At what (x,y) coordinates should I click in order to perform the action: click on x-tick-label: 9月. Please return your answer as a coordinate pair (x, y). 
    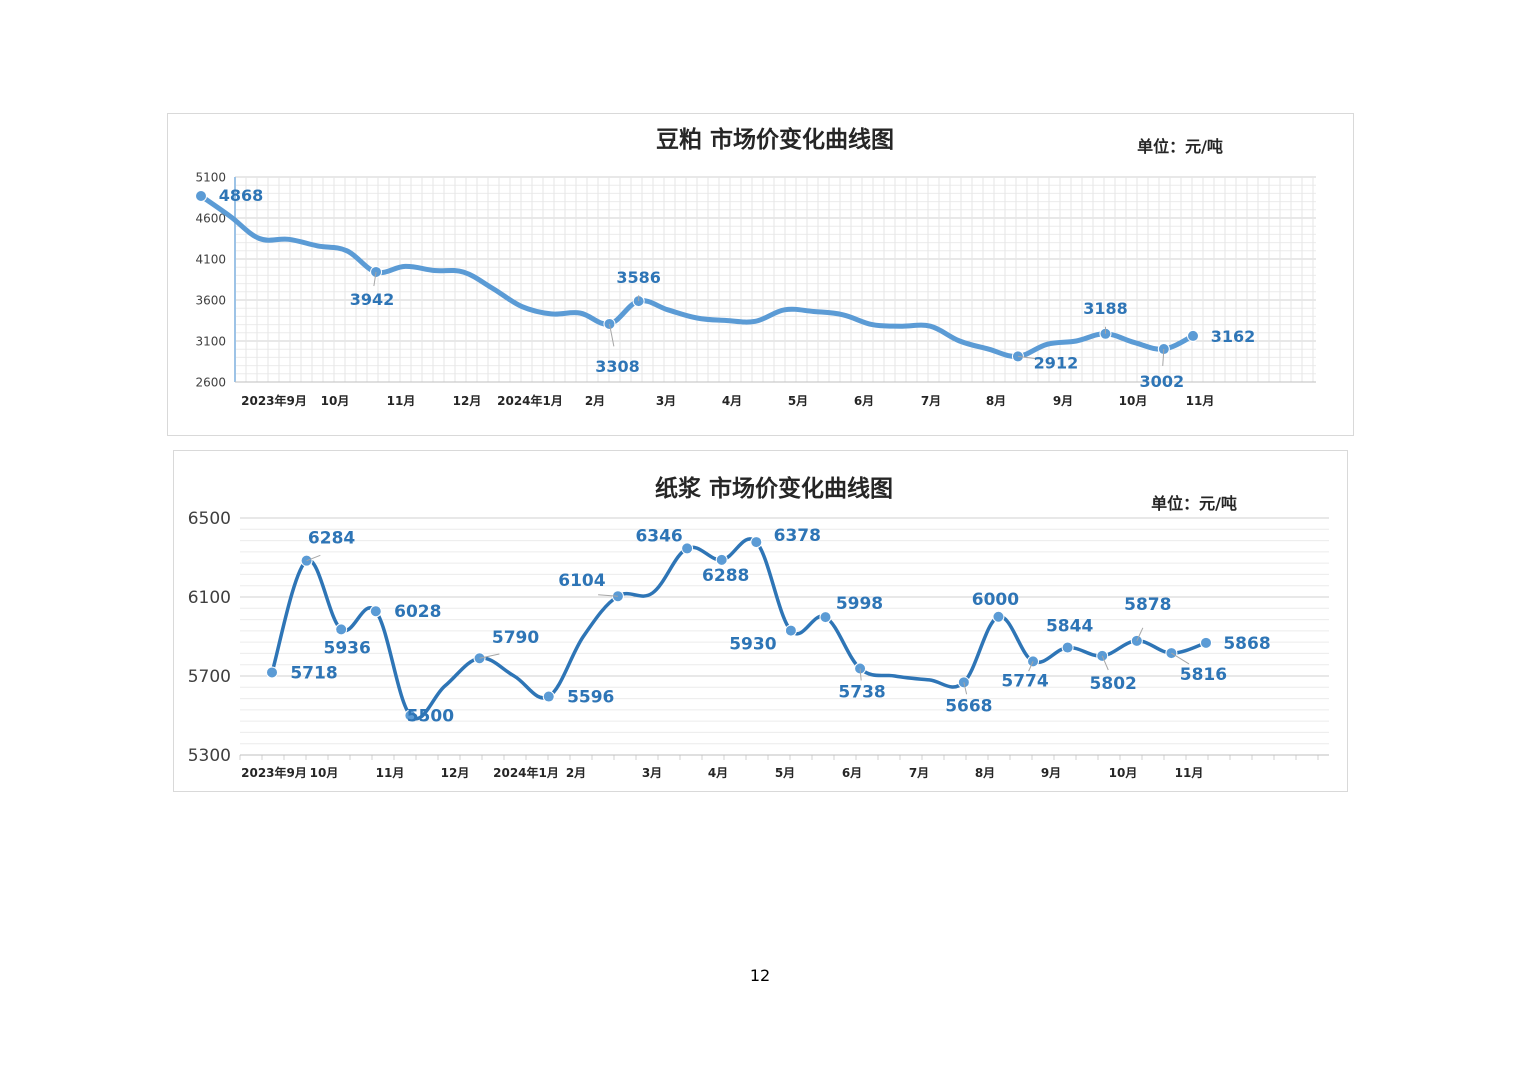
    Looking at the image, I should click on (1063, 401).